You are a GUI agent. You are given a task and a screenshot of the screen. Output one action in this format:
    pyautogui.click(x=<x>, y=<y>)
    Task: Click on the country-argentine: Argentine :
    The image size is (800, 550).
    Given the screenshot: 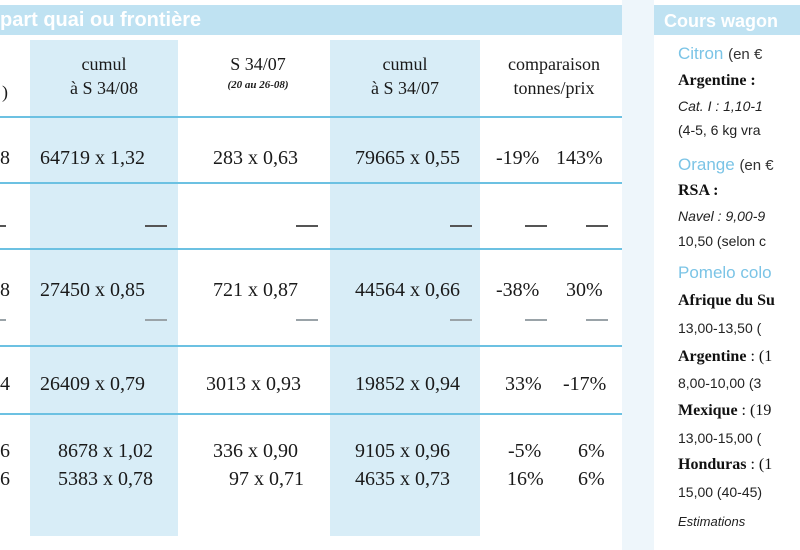 What is the action you would take?
    pyautogui.click(x=717, y=81)
    